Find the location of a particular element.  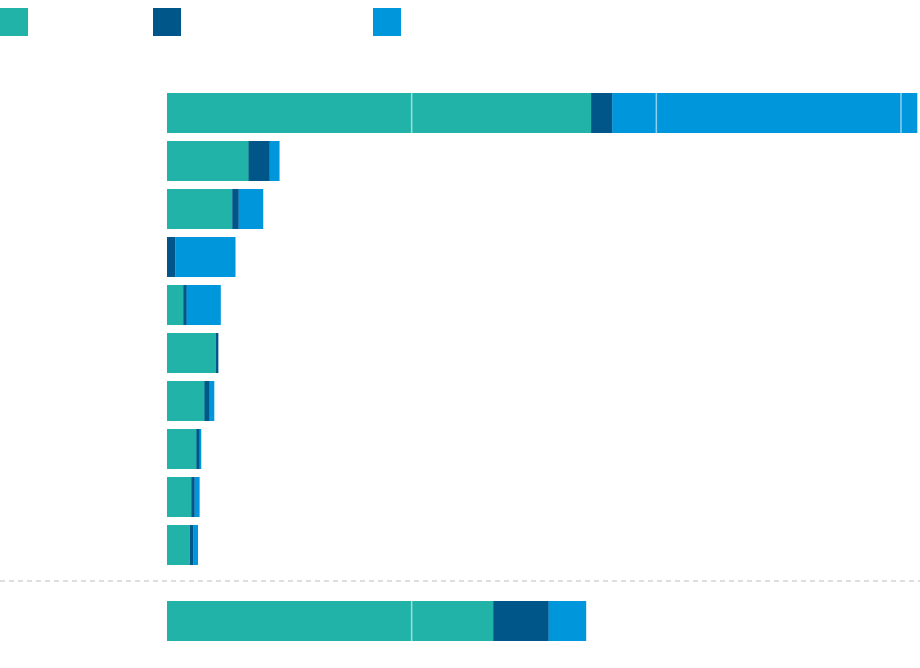

bar-segment-row3-series3 is located at coordinates (251, 209).